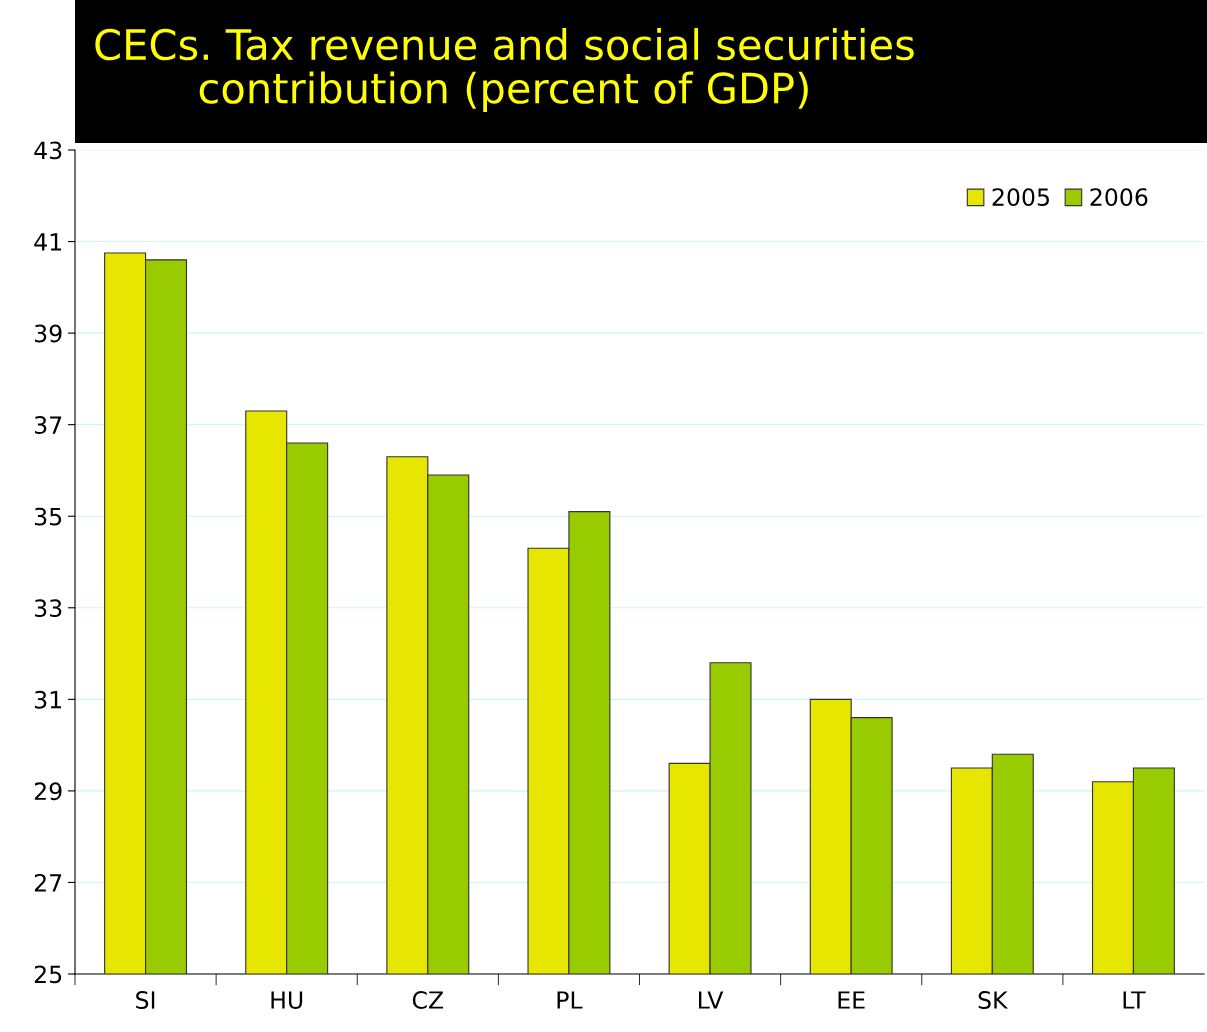  I want to click on x-tick-label: LV, so click(711, 1000).